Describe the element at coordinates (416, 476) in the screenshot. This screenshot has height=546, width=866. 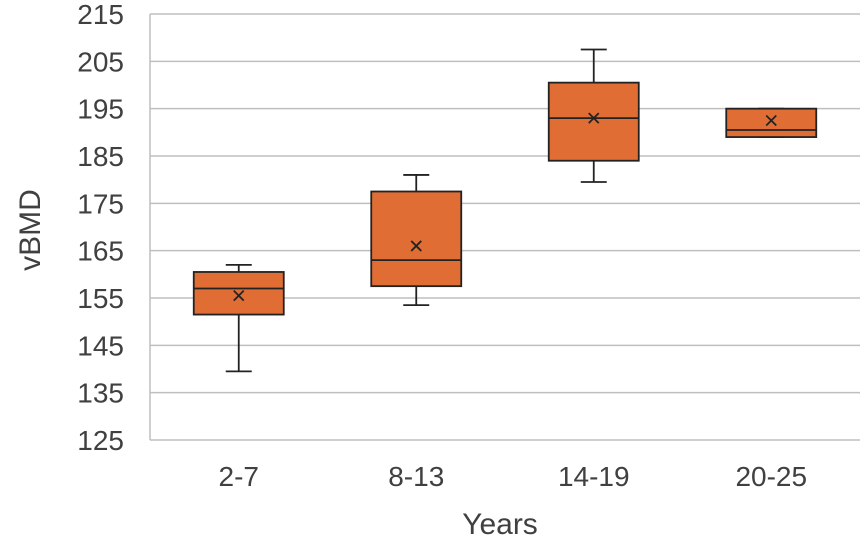
I see `x-tick-label: 8-13` at that location.